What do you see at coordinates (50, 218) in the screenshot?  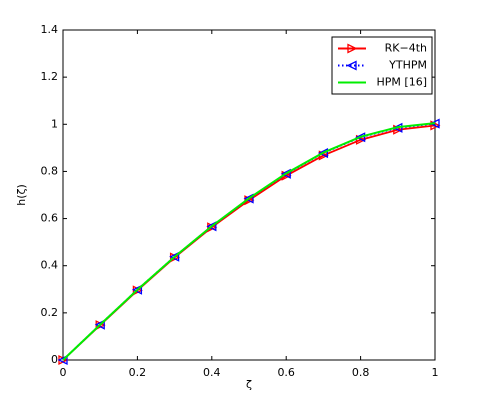 I see `y-tick-label: 0.6` at bounding box center [50, 218].